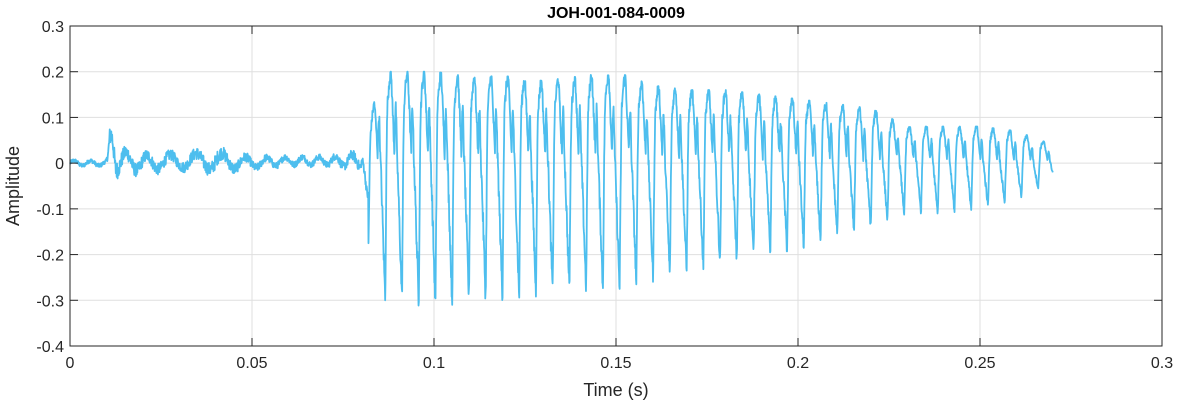 This screenshot has width=1177, height=404. Describe the element at coordinates (616, 13) in the screenshot. I see `chart-title: JOH-001-084-0009` at that location.